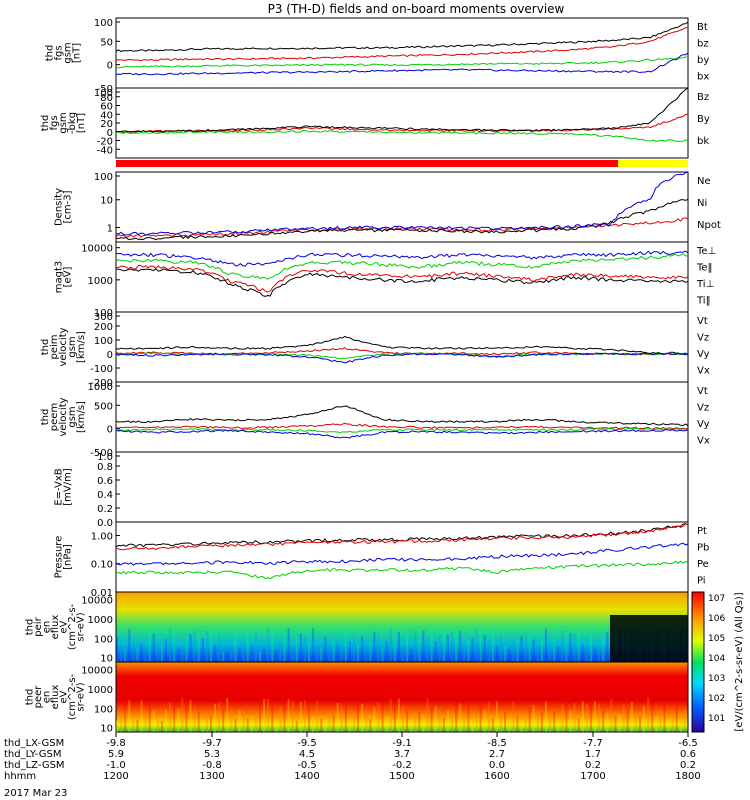  I want to click on legend-entry: Vx, so click(703, 371).